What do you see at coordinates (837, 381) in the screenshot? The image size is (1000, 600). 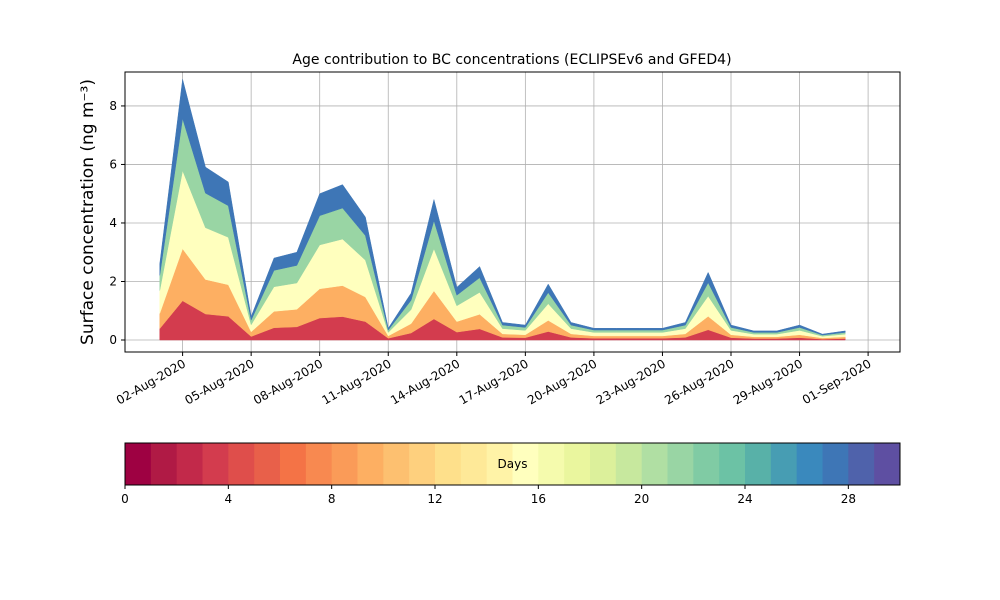 I see `x-tick-label: 01-Sep-2020` at bounding box center [837, 381].